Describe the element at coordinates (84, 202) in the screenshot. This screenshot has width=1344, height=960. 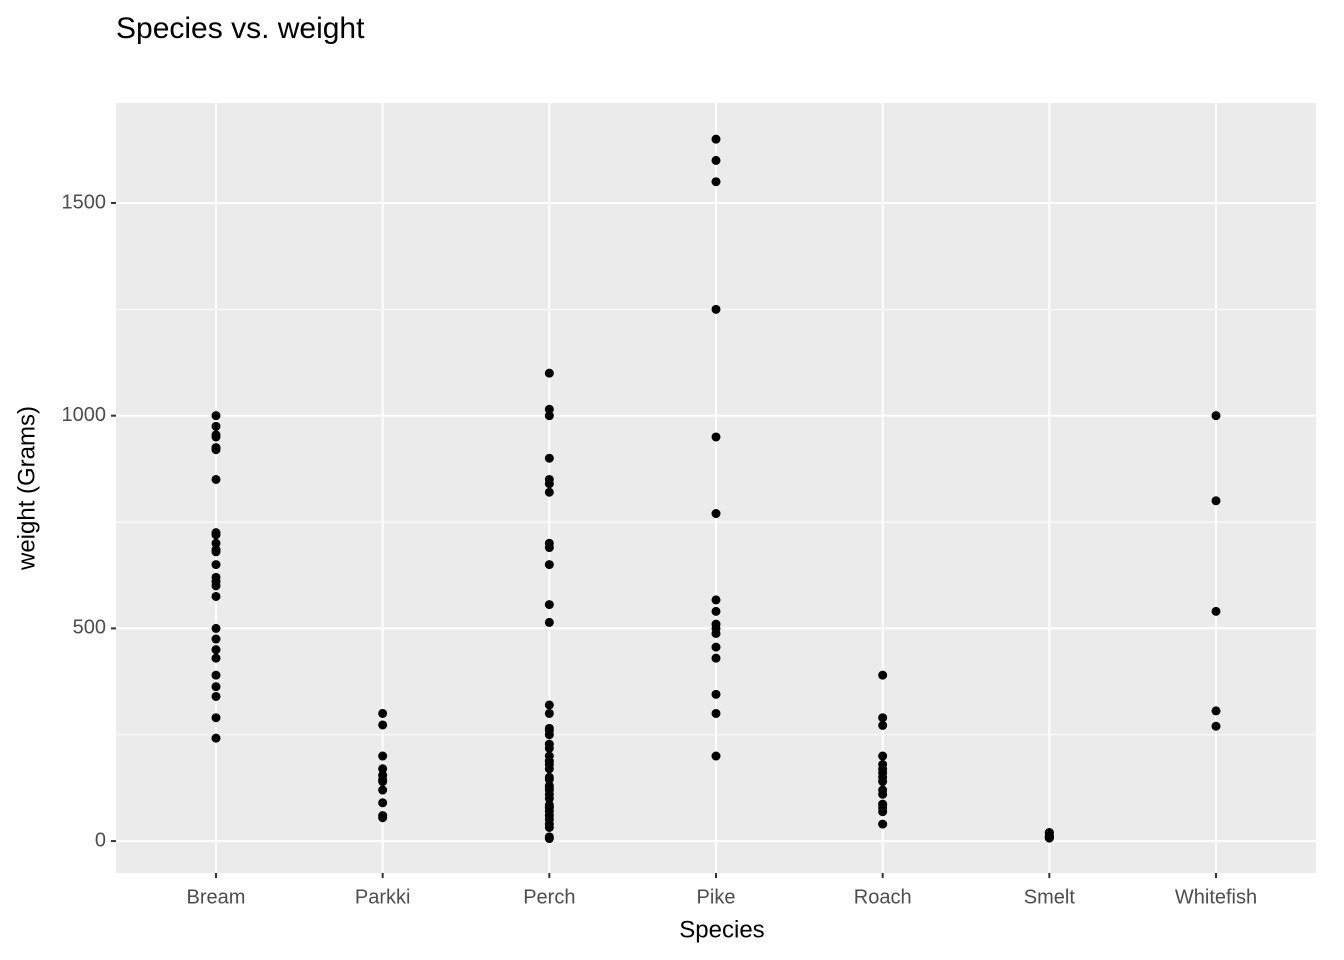
I see `y-tick-label: 1500` at that location.